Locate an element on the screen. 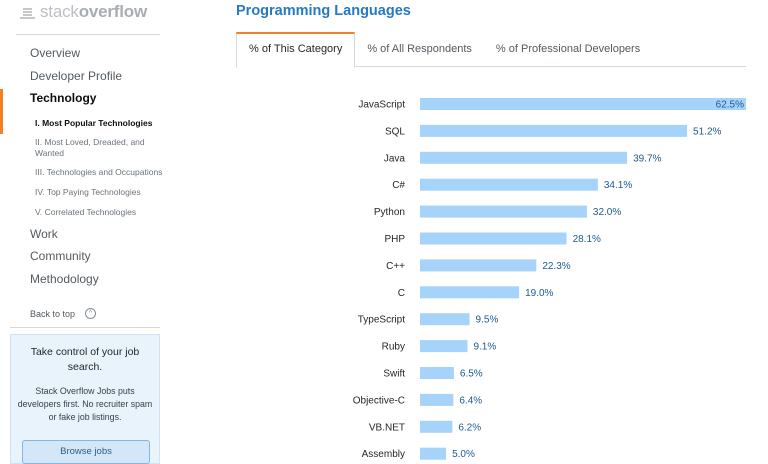 The image size is (768, 464). sidebar-item-developer-profile: Developer Profile is located at coordinates (76, 75).